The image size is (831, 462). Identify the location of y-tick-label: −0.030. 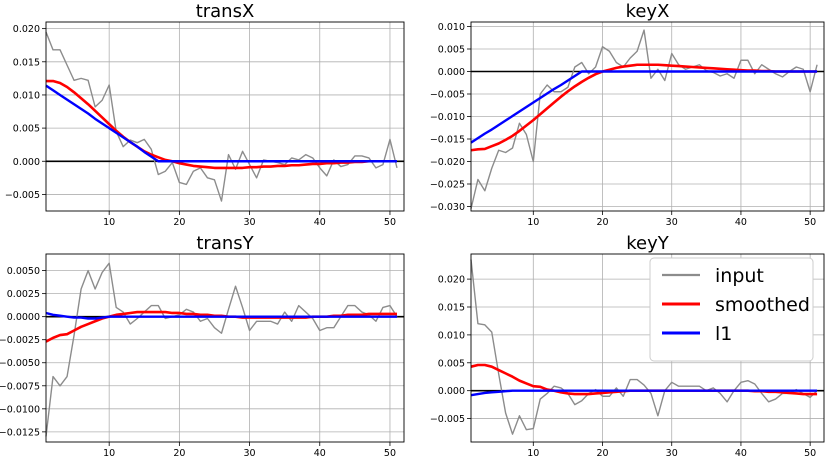
(447, 207).